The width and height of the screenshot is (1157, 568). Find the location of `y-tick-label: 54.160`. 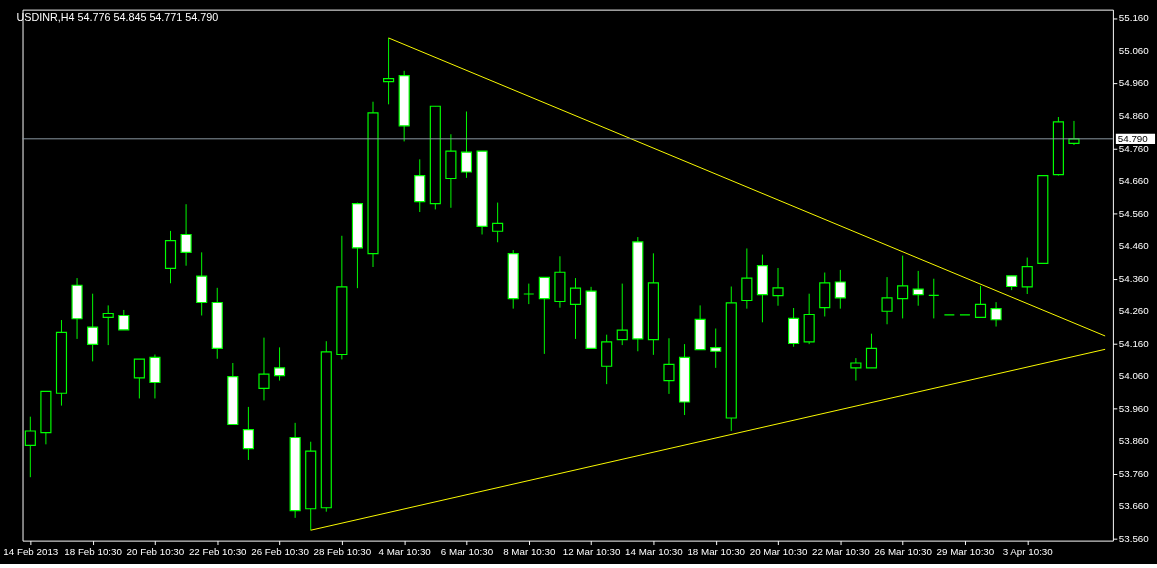

y-tick-label: 54.160 is located at coordinates (1134, 343).